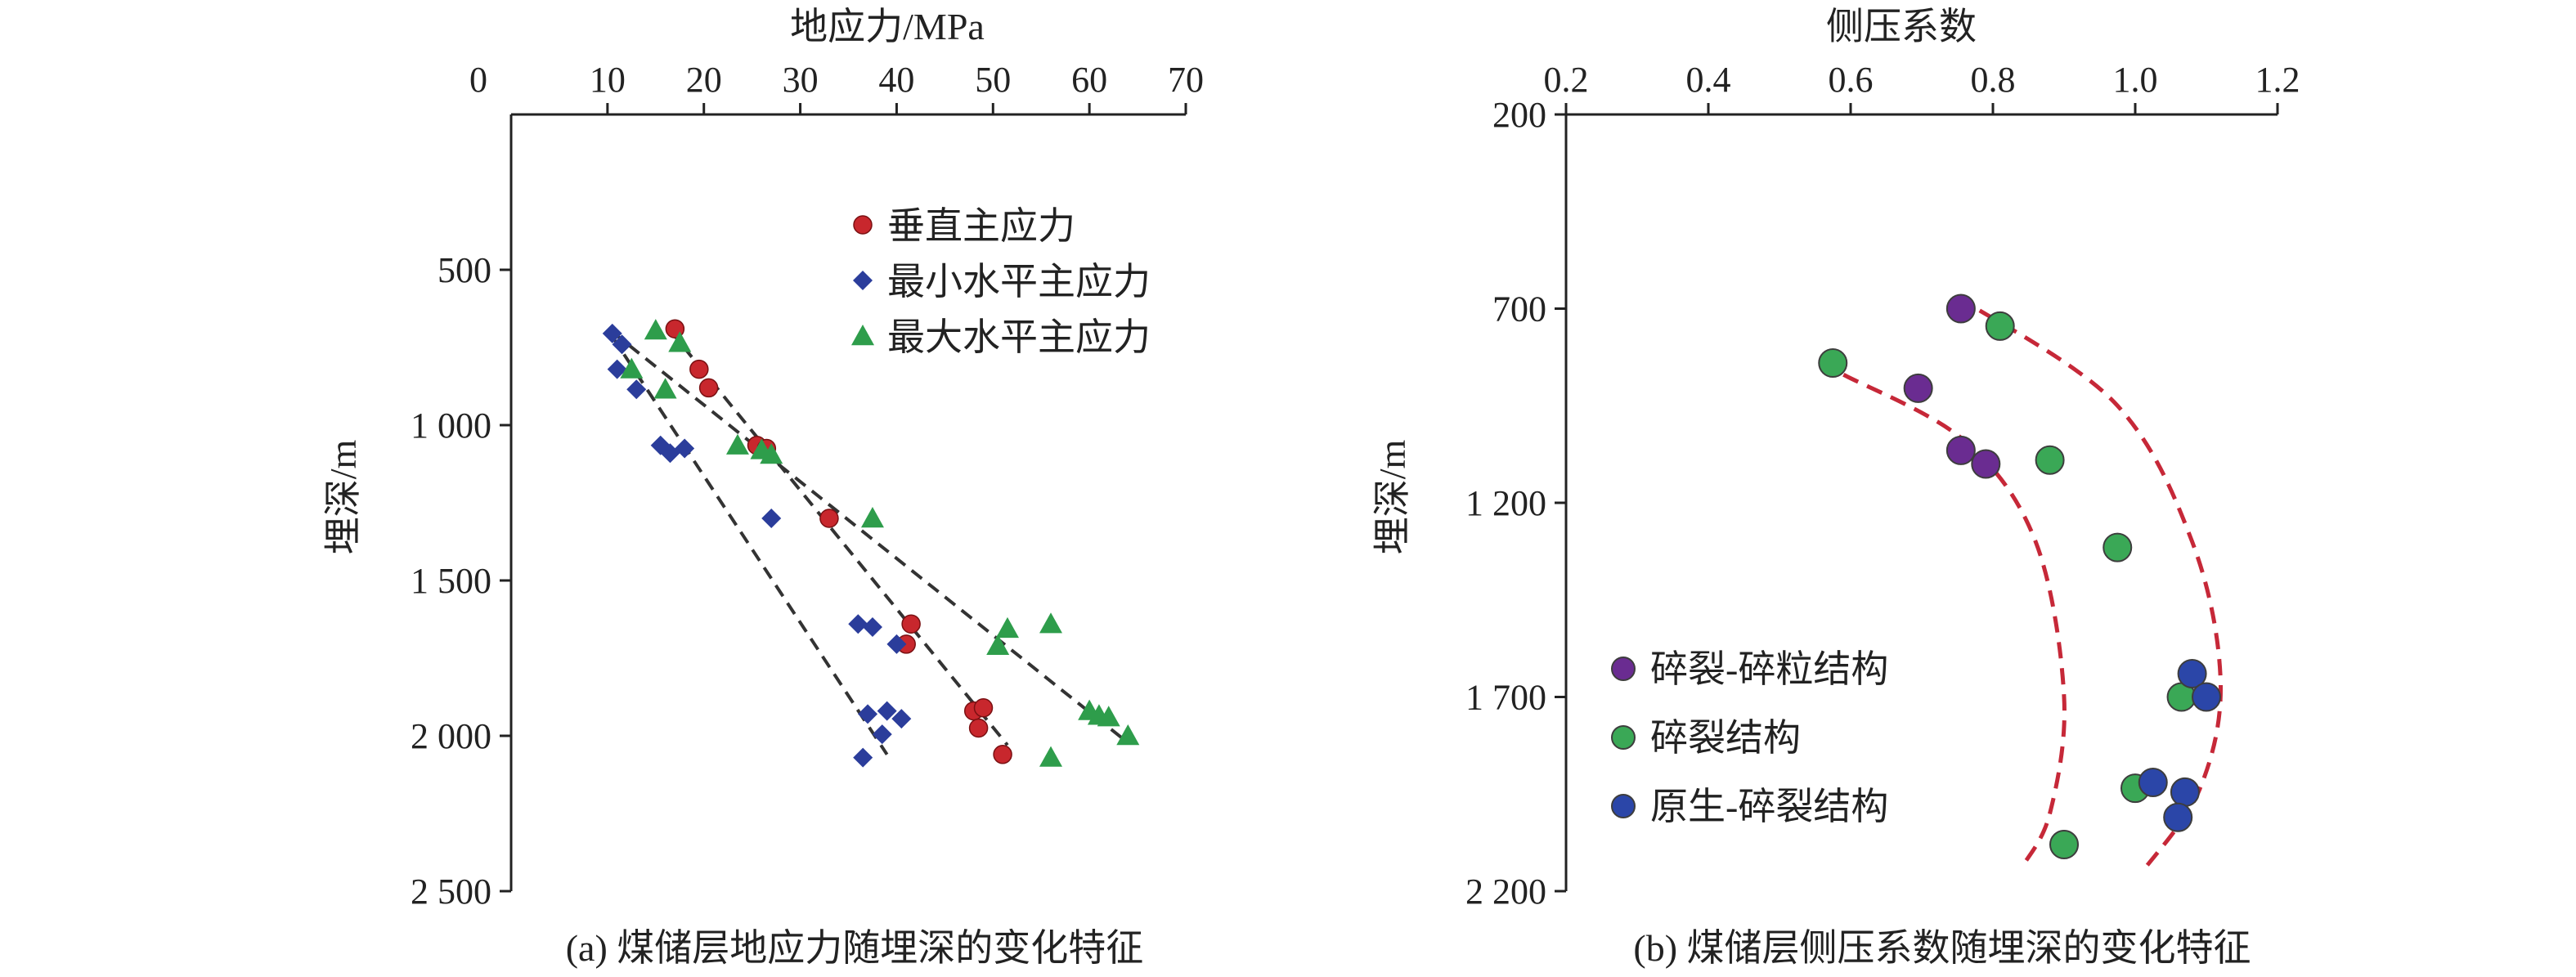  I want to click on panel-a-data-points, so click(871, 543).